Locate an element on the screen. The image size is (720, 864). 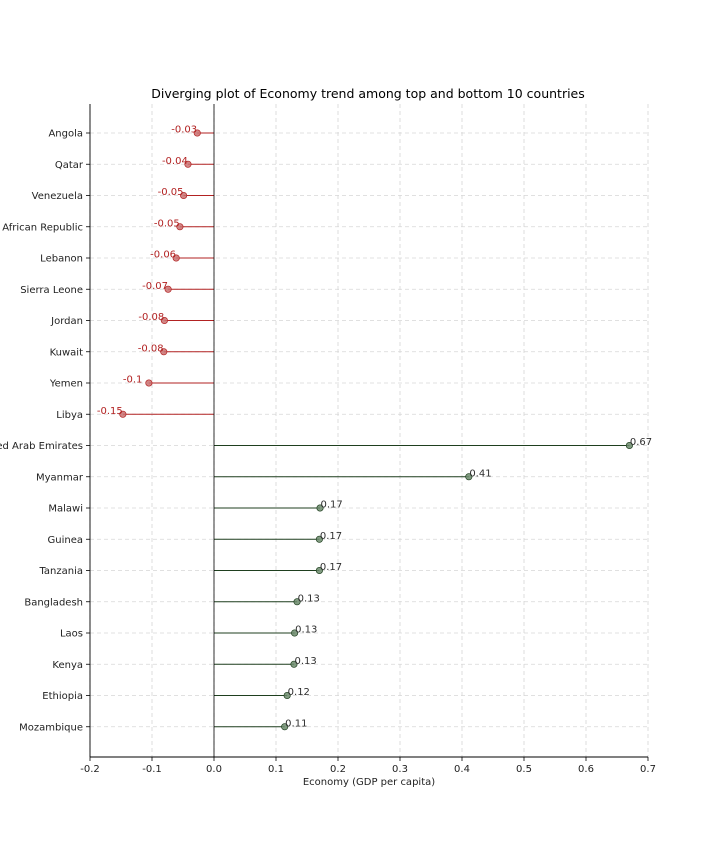
x-tick-label: 0.5 is located at coordinates (524, 769).